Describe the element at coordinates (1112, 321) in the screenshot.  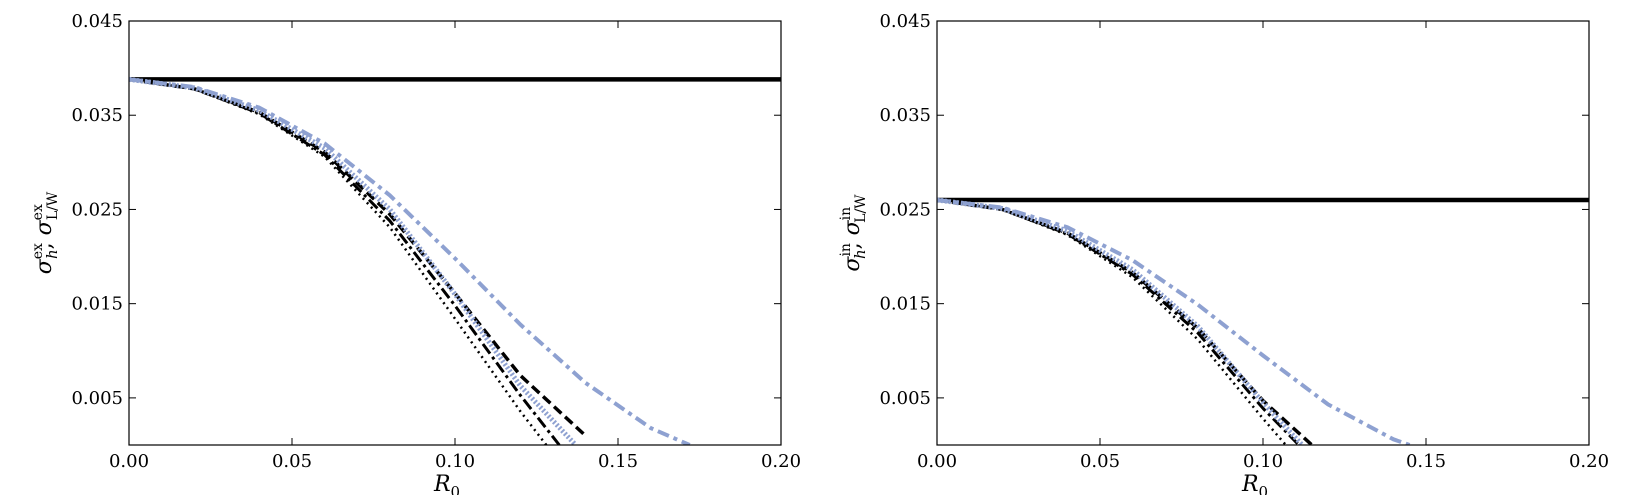
I see `series-line-dotted` at that location.